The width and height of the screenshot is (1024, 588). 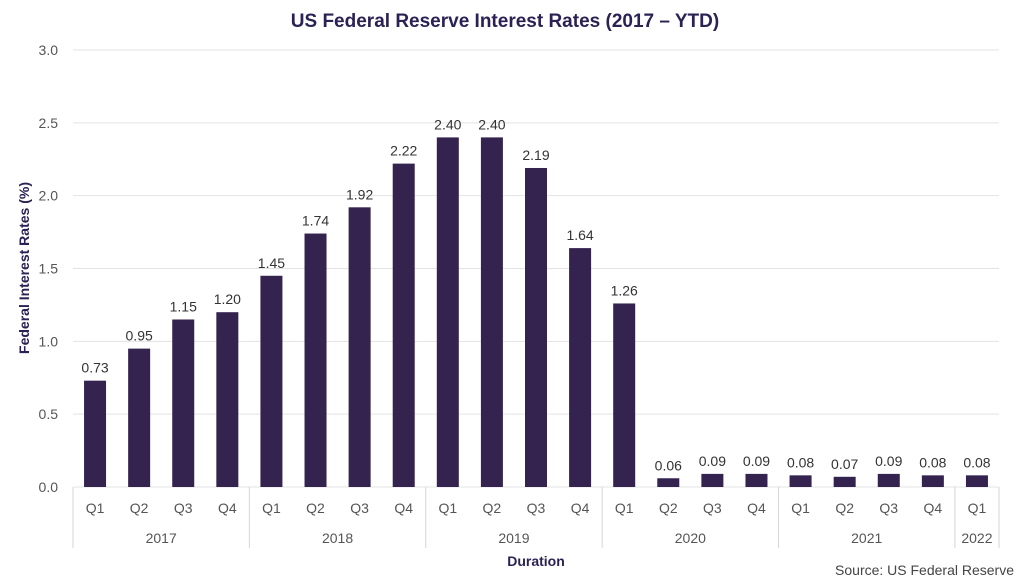 What do you see at coordinates (536, 561) in the screenshot?
I see `x-axis-title: Duration` at bounding box center [536, 561].